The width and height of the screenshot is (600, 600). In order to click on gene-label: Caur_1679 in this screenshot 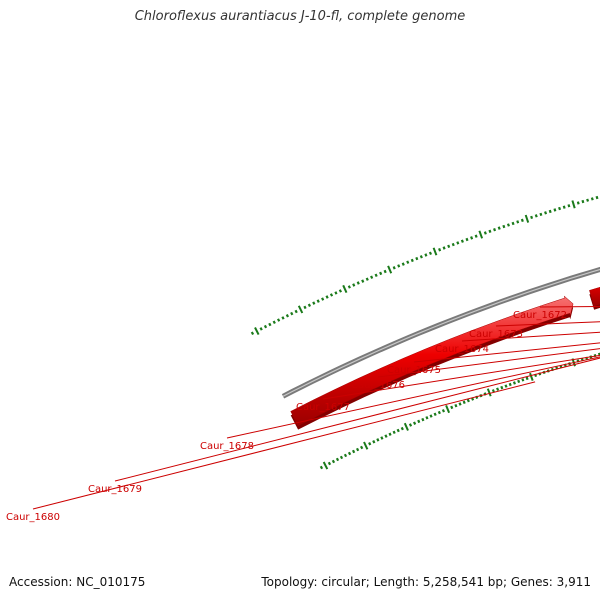, I will do `click(115, 489)`.